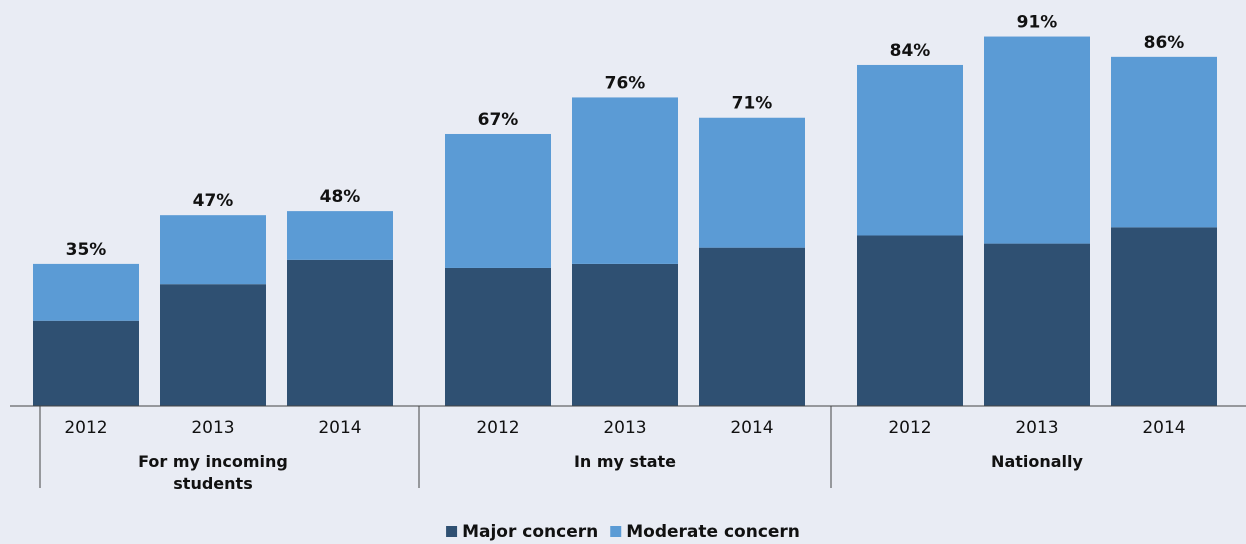  I want to click on total-label: 91%, so click(1037, 23).